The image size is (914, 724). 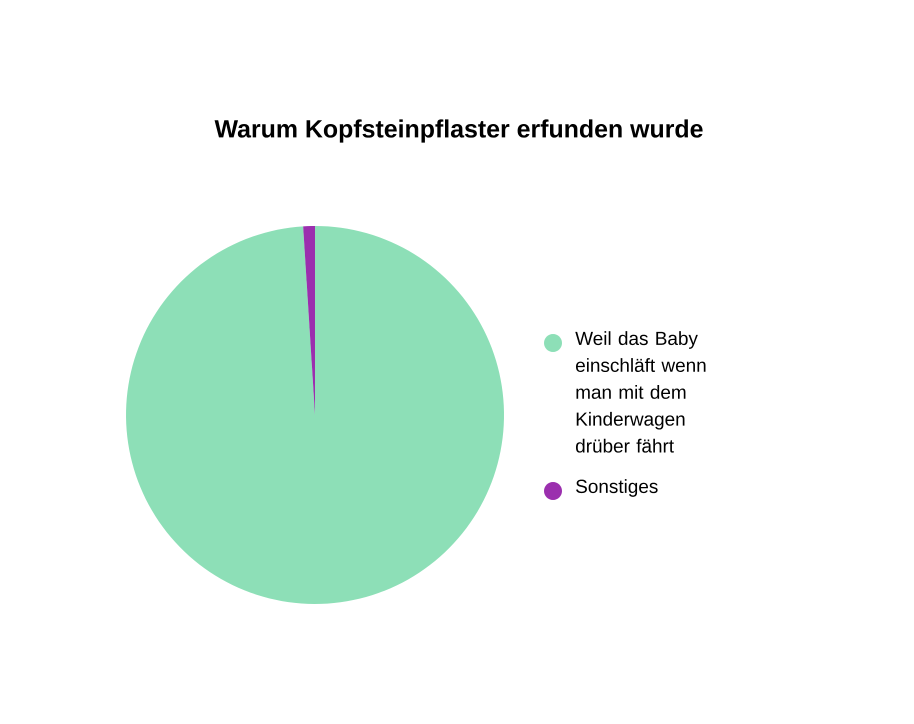 I want to click on chart-title: Warum Kopfsteinpflaster erfunden wurde, so click(x=458, y=131).